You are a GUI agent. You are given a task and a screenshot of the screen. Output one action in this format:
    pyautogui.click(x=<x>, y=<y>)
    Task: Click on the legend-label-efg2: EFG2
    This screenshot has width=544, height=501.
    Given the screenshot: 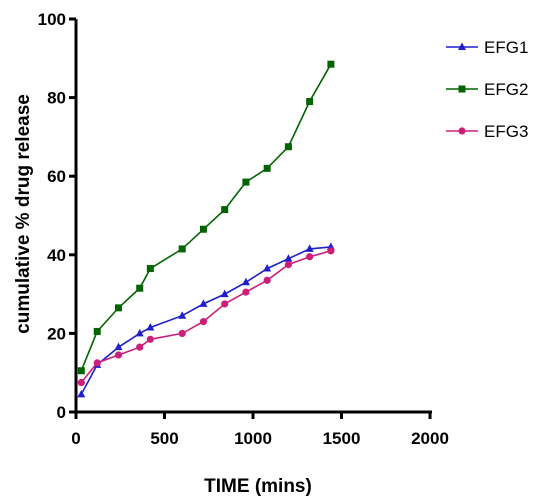 What is the action you would take?
    pyautogui.click(x=506, y=89)
    